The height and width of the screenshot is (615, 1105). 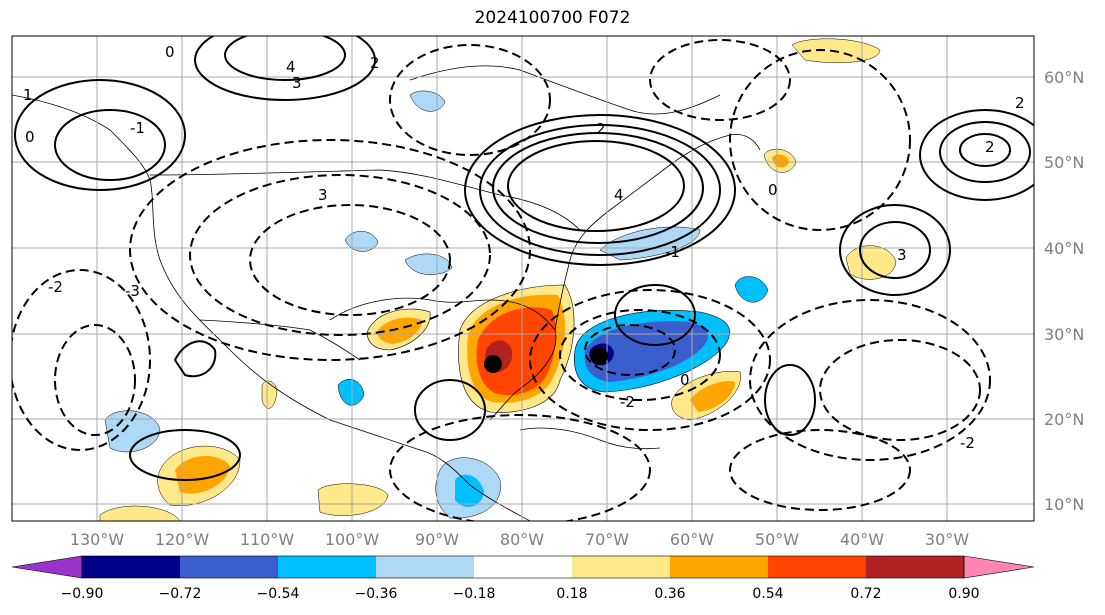 What do you see at coordinates (1064, 77) in the screenshot?
I see `lat-label: 60°N` at bounding box center [1064, 77].